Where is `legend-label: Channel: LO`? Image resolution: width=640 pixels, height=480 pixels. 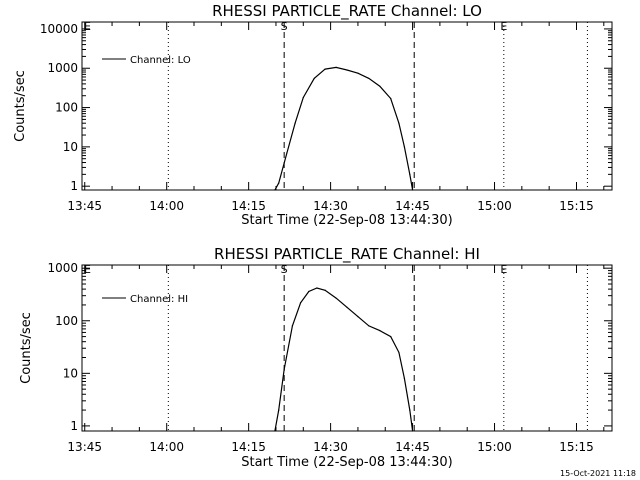
legend-label: Channel: LO is located at coordinates (160, 60).